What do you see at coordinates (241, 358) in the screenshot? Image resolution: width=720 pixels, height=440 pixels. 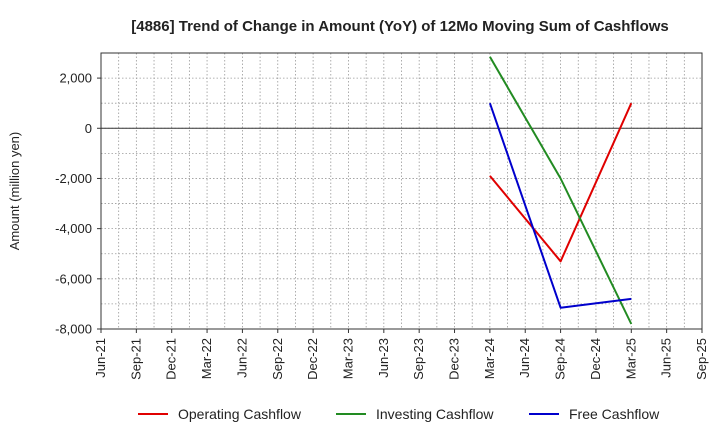 I see `x-tick-label: Jun-22` at bounding box center [241, 358].